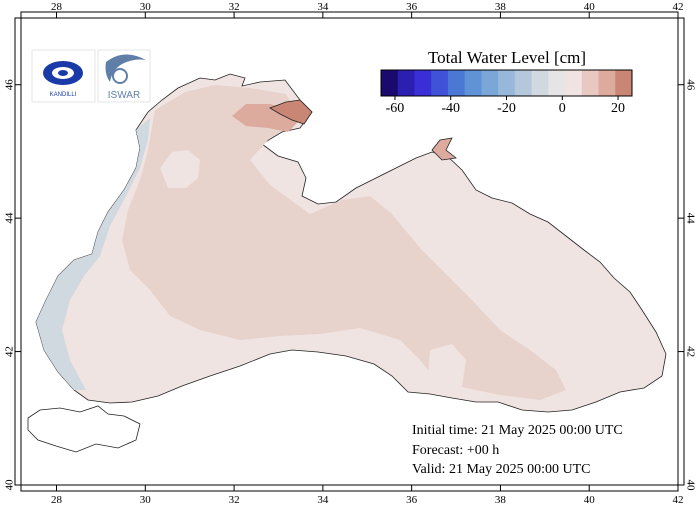 This screenshot has width=700, height=507. I want to click on colorbar, so click(506, 83).